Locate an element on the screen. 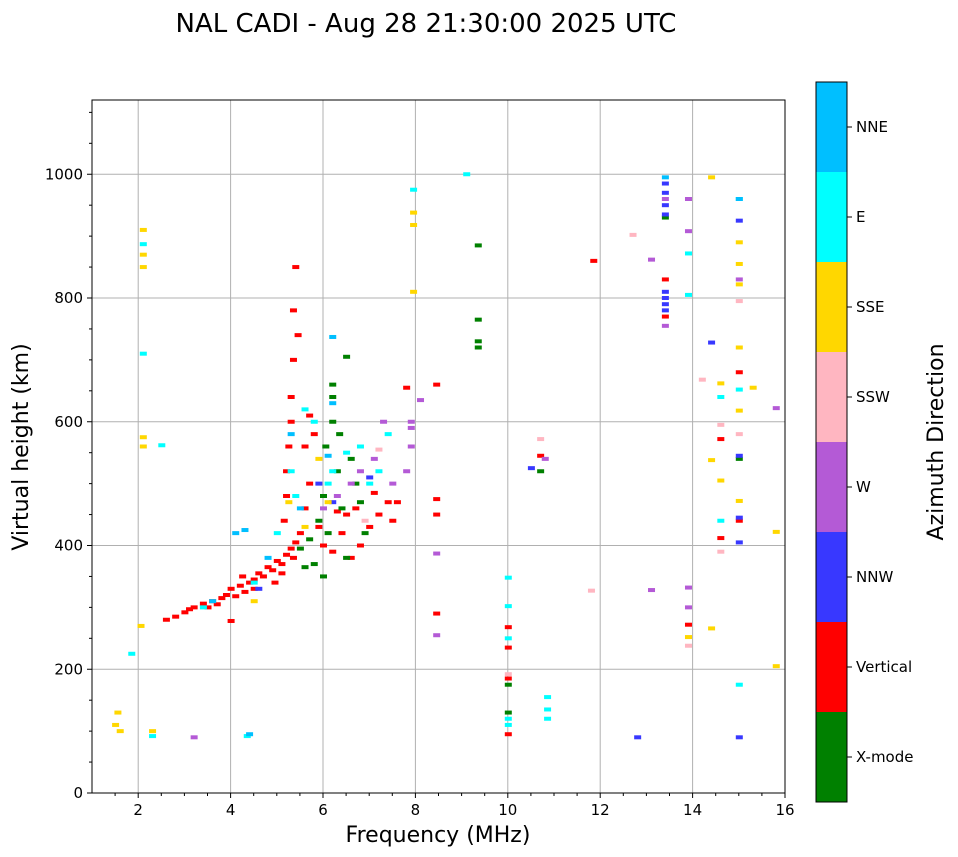  x-axis-ticks: 2 4 6 8 10 12 14 16 is located at coordinates (454, 806).